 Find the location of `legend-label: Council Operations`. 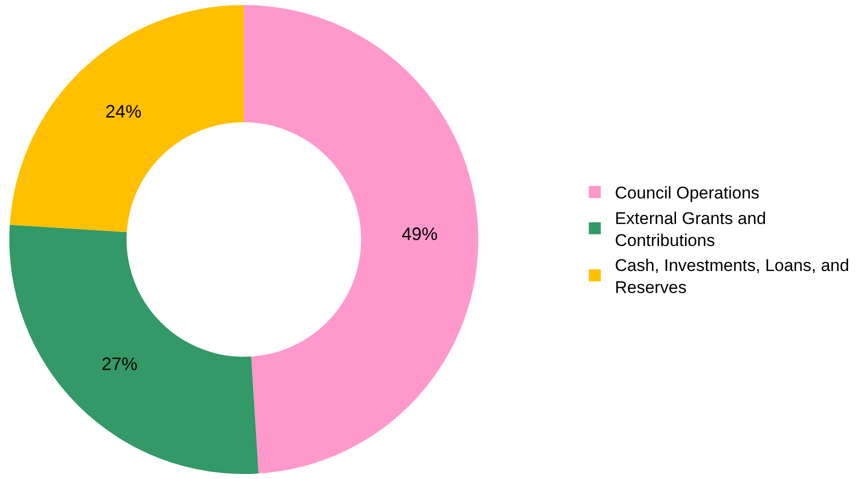

legend-label: Council Operations is located at coordinates (687, 193).